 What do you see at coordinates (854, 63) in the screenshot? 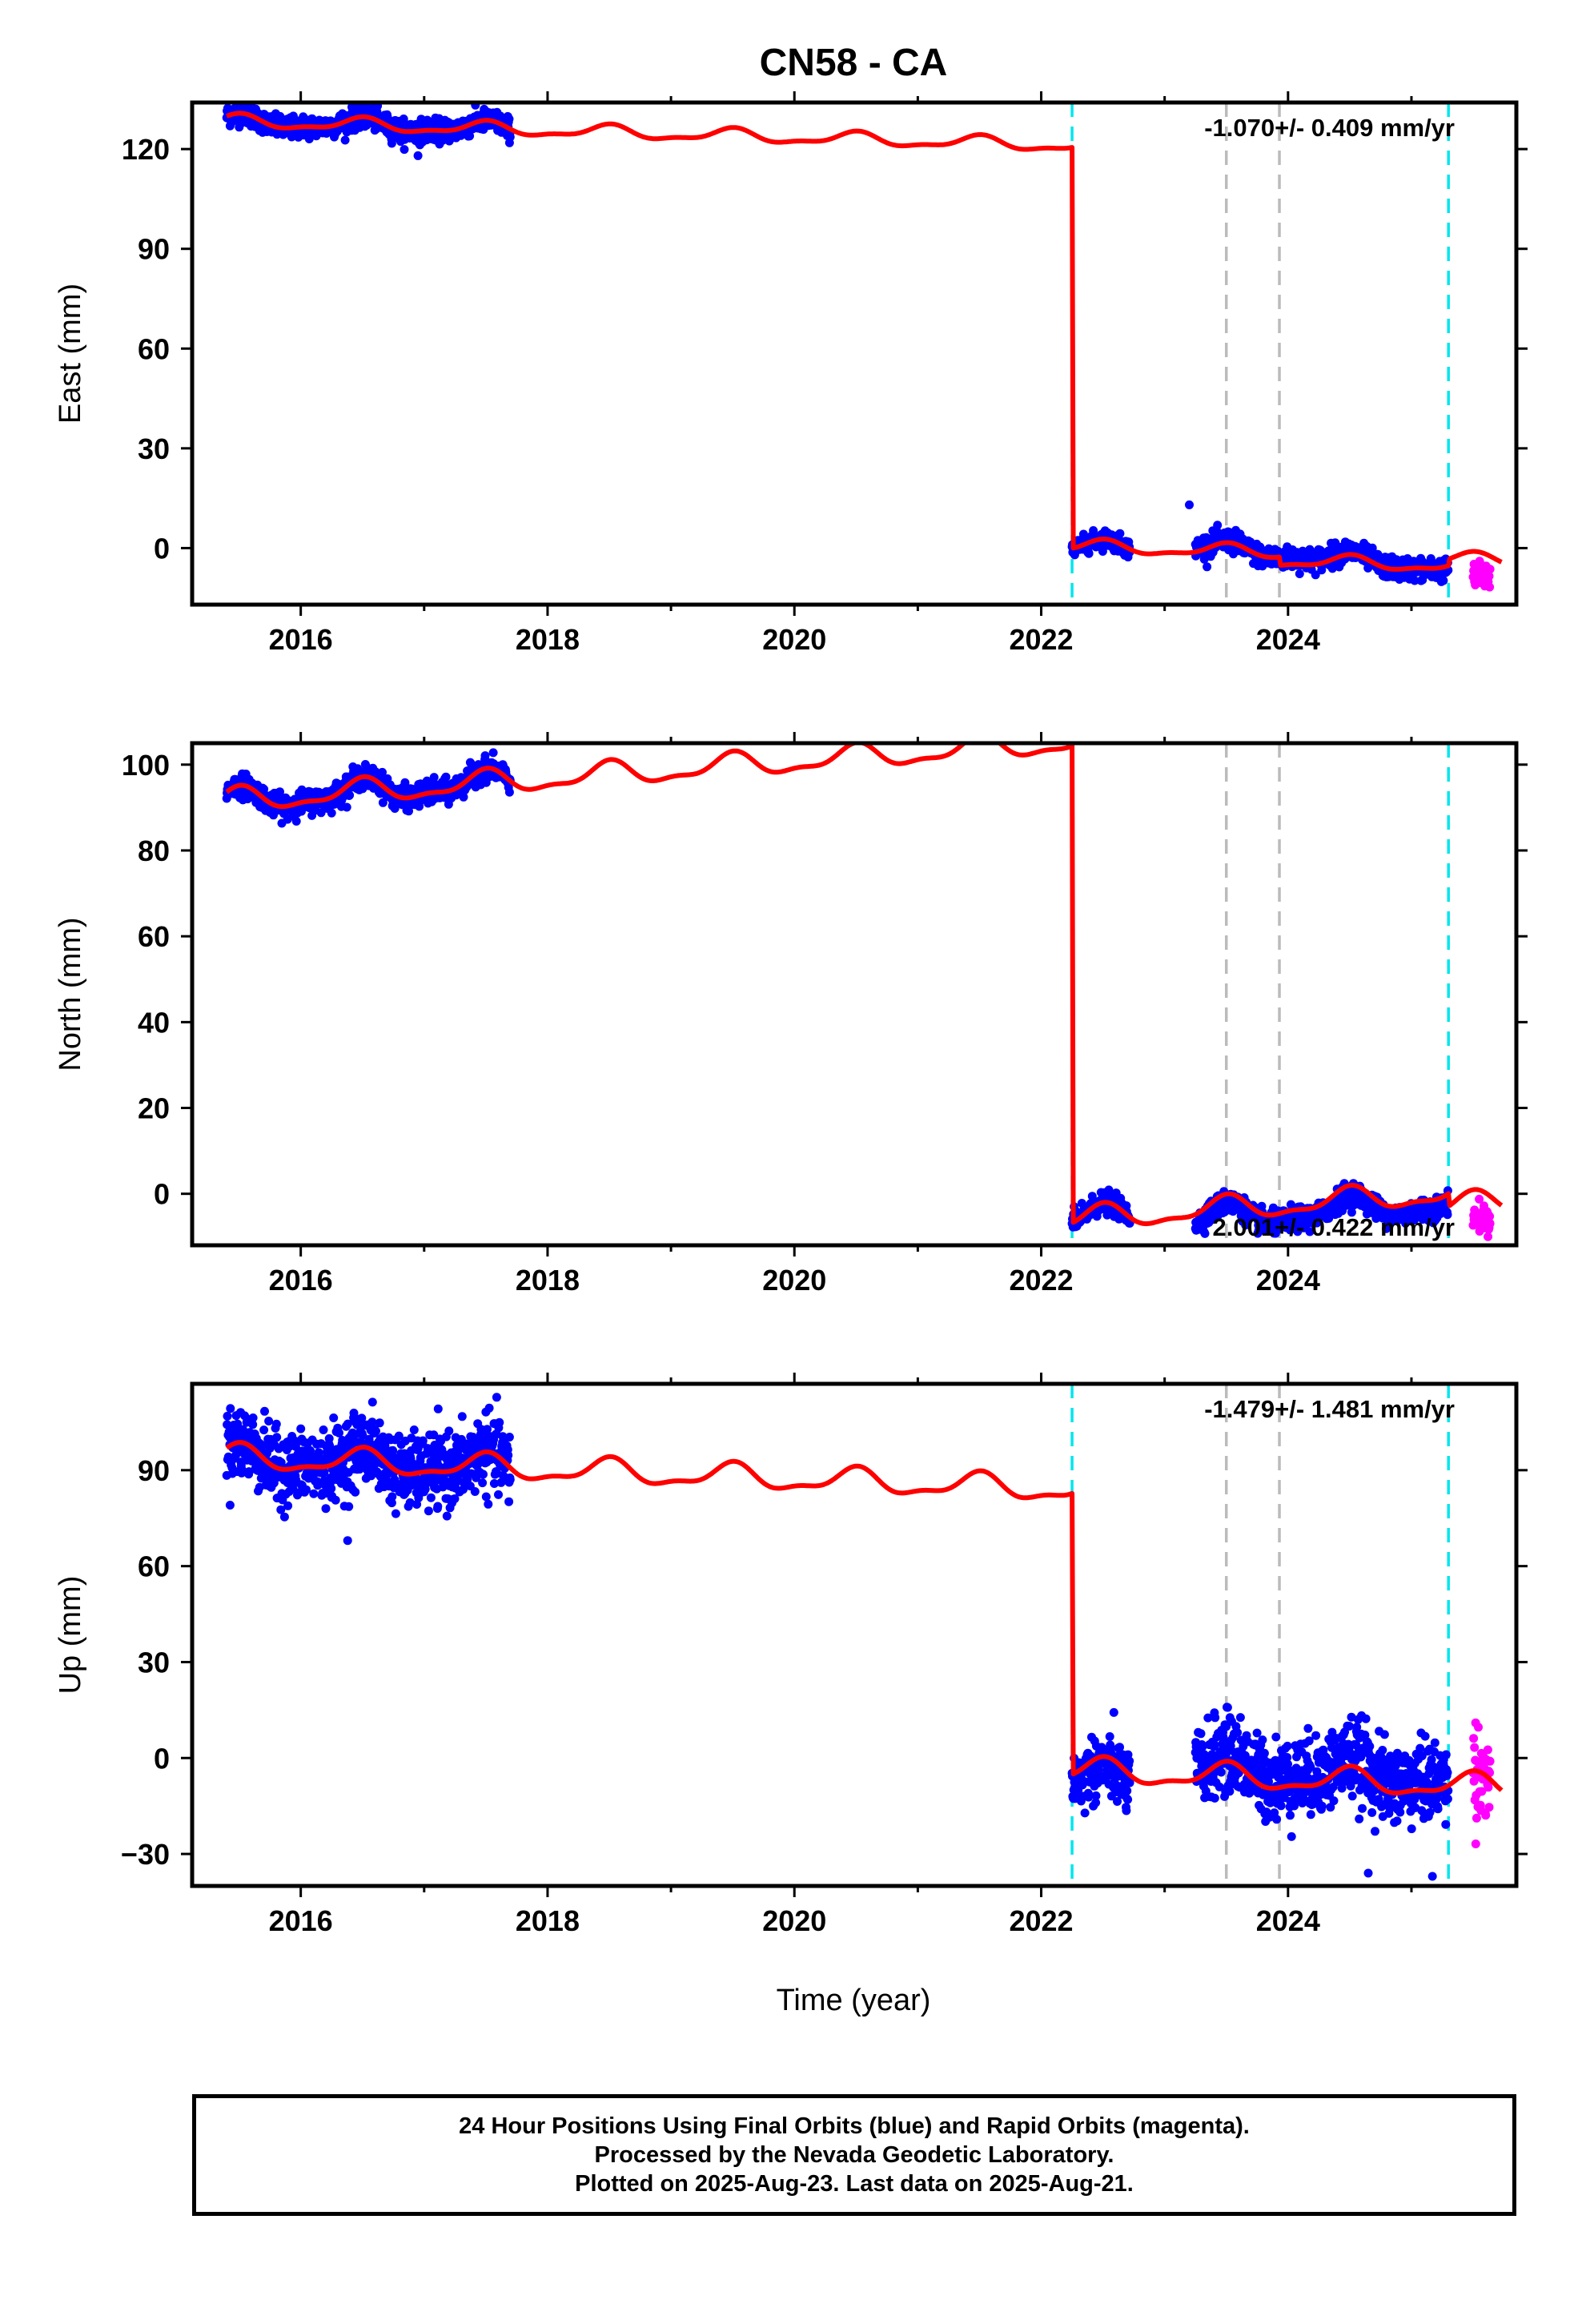
I see `figure-title: CN58 - CA` at bounding box center [854, 63].